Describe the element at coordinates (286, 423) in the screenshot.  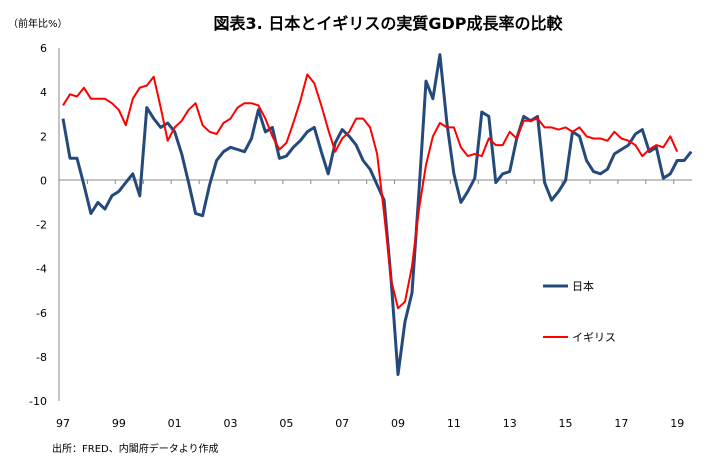
I see `x-tick-label: 05` at that location.